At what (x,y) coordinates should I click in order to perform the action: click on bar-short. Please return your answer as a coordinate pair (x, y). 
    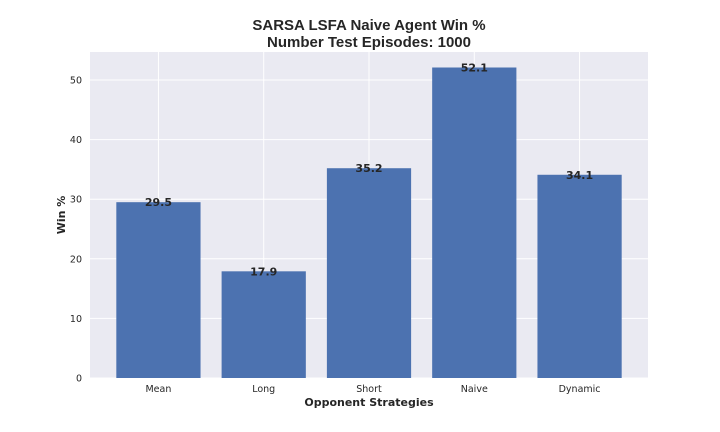
    Looking at the image, I should click on (369, 273).